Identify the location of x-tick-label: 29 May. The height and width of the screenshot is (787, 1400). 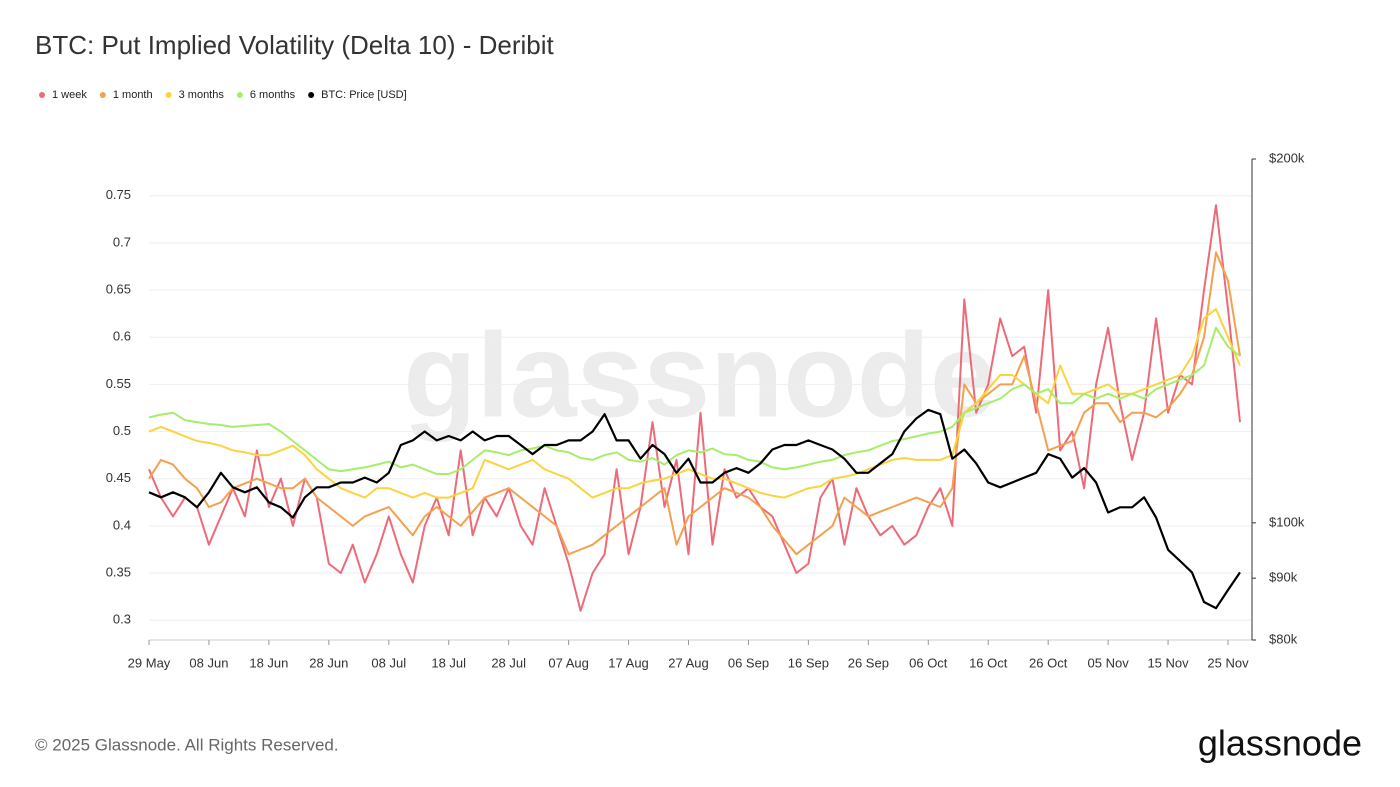
(149, 662).